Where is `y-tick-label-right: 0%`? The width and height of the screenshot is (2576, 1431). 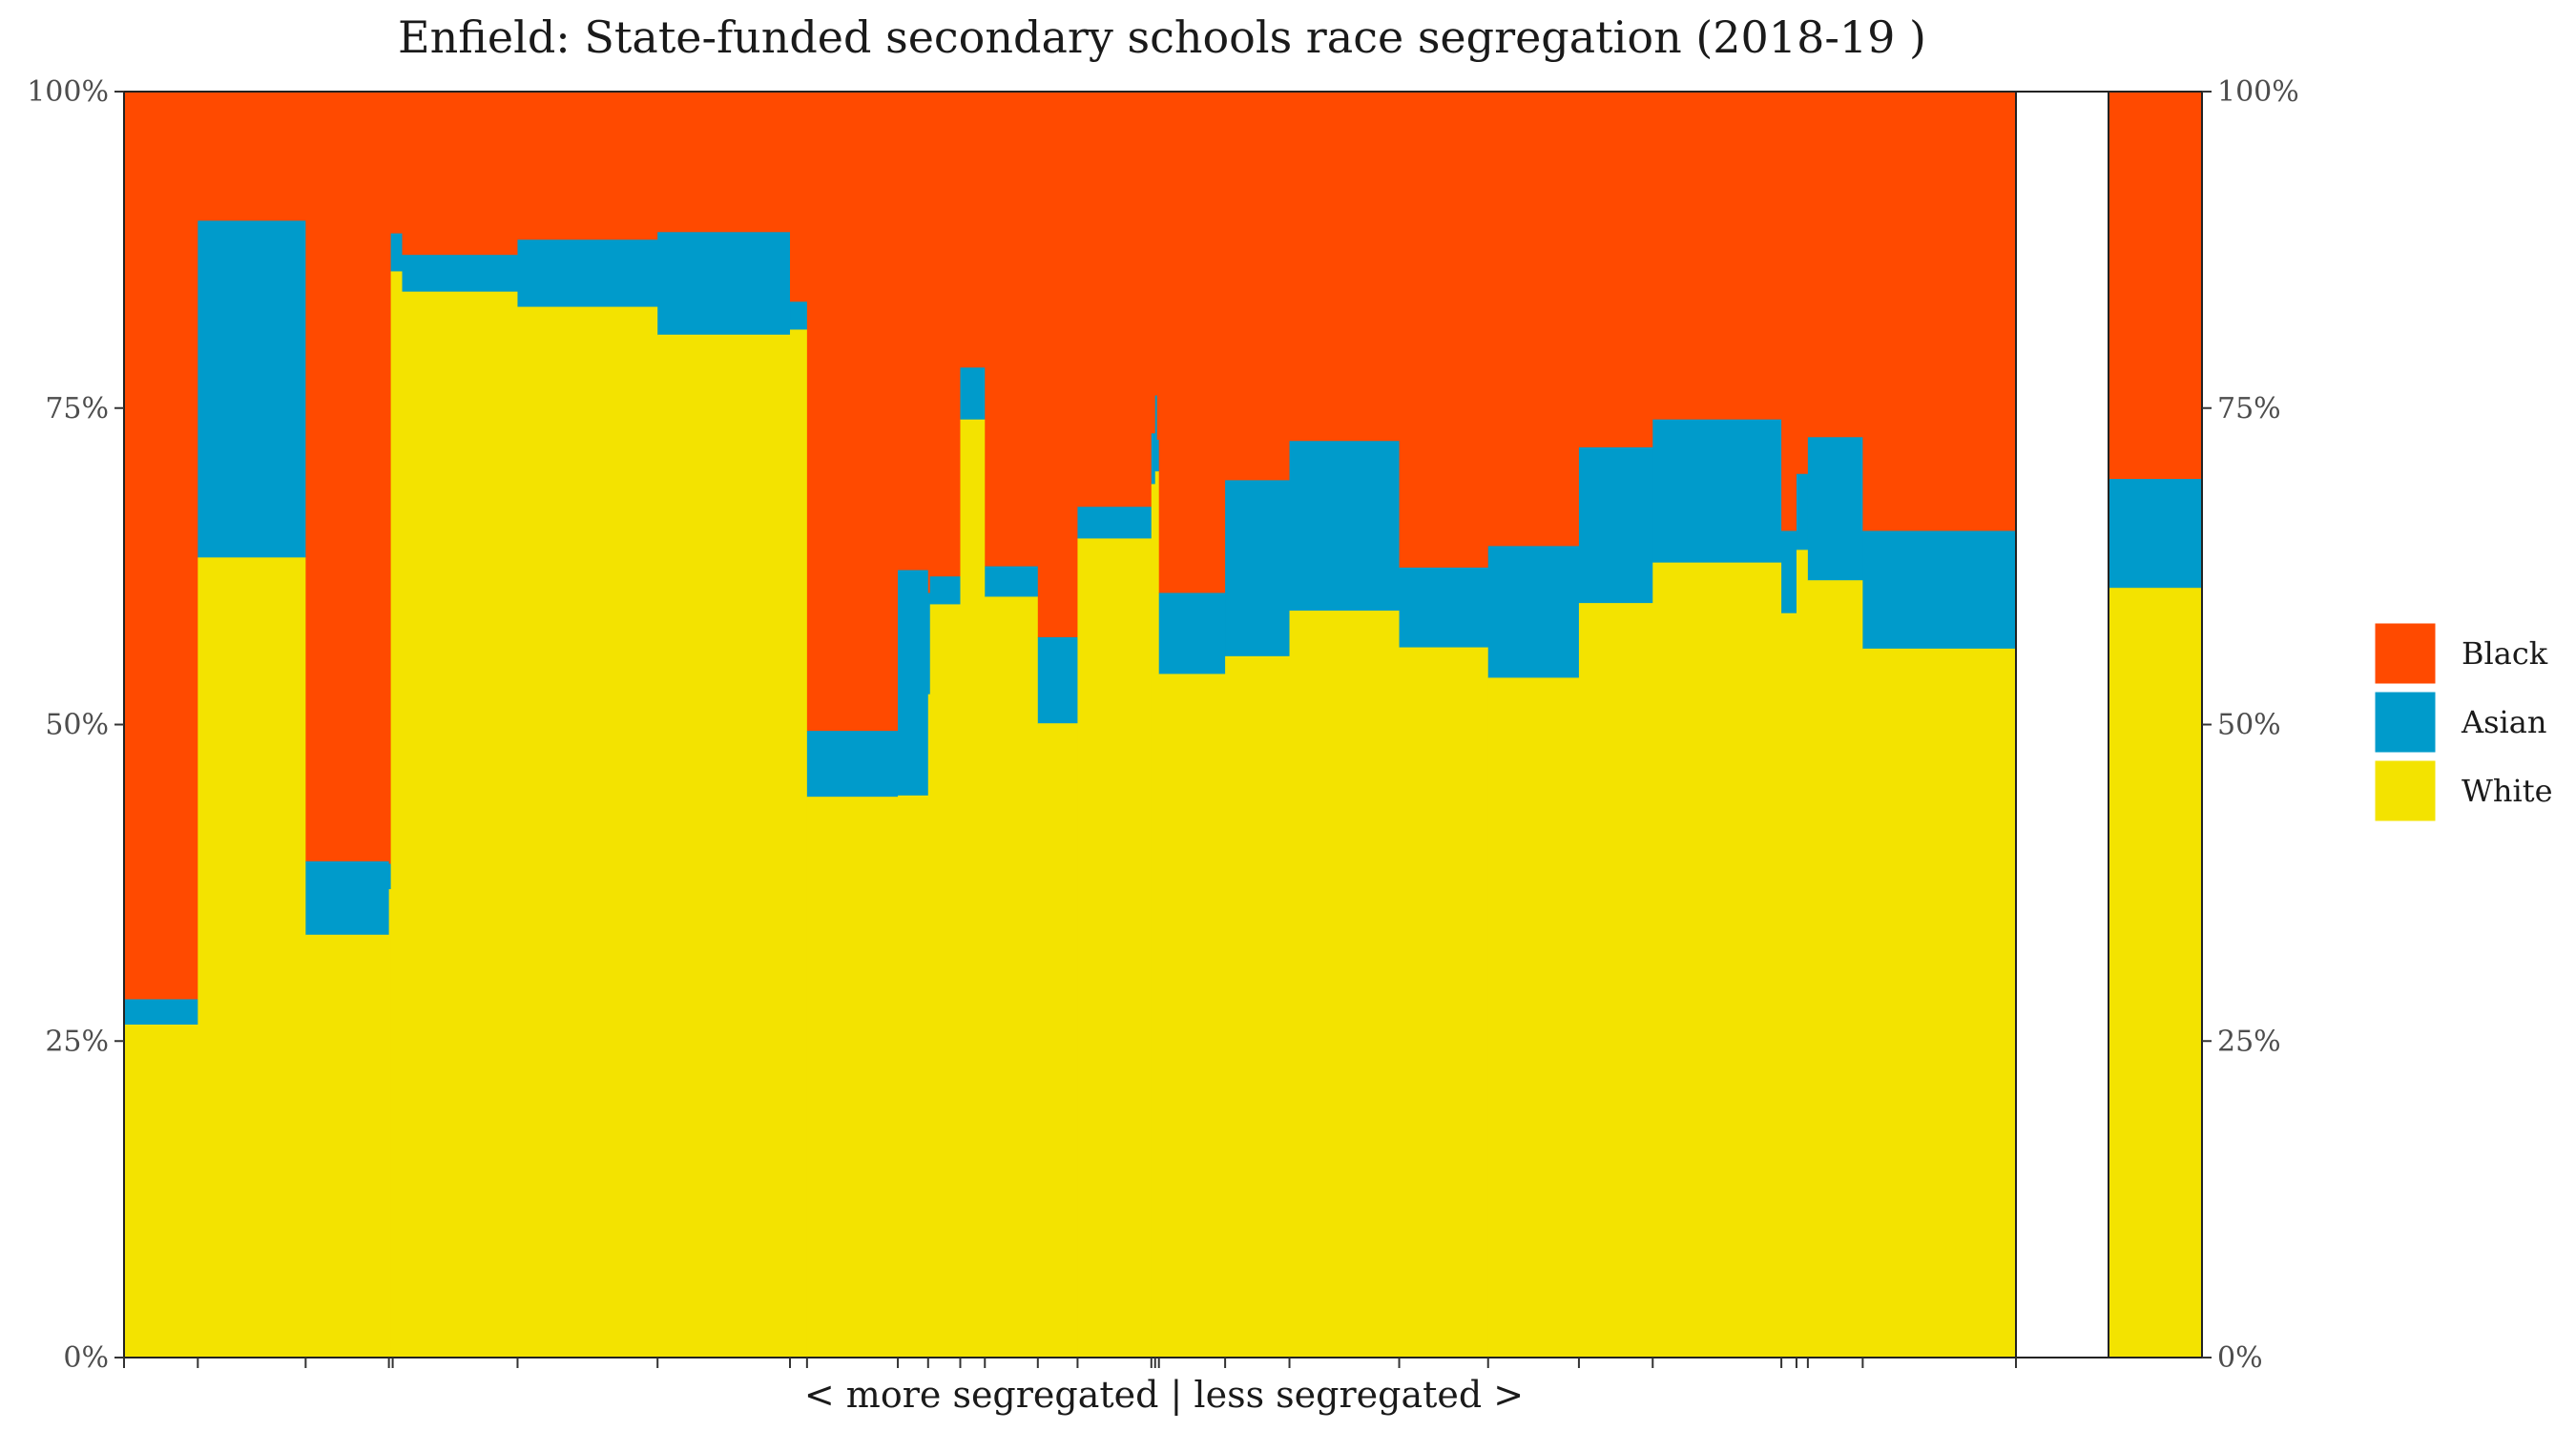 y-tick-label-right: 0% is located at coordinates (2240, 1358).